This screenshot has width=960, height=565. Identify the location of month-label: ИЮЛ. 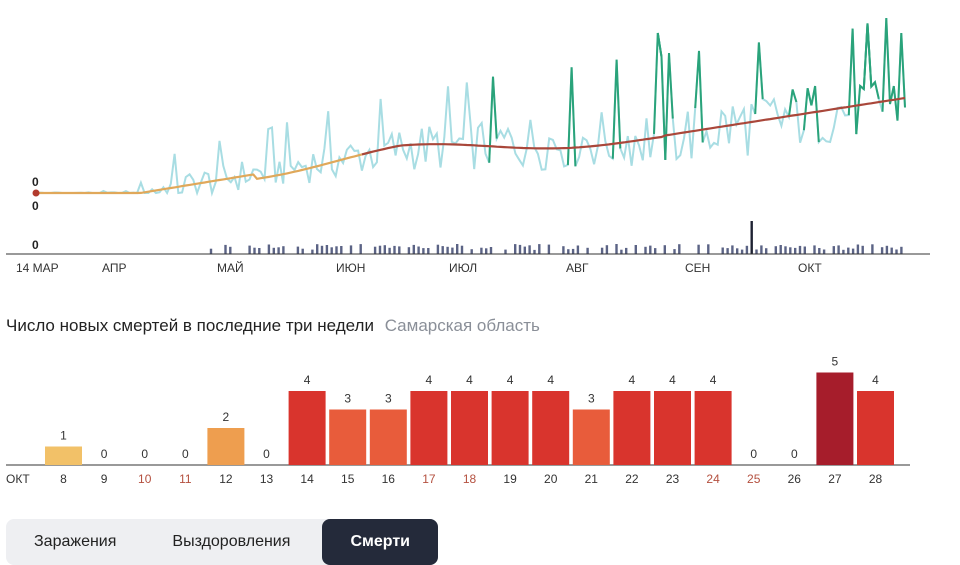
(463, 268).